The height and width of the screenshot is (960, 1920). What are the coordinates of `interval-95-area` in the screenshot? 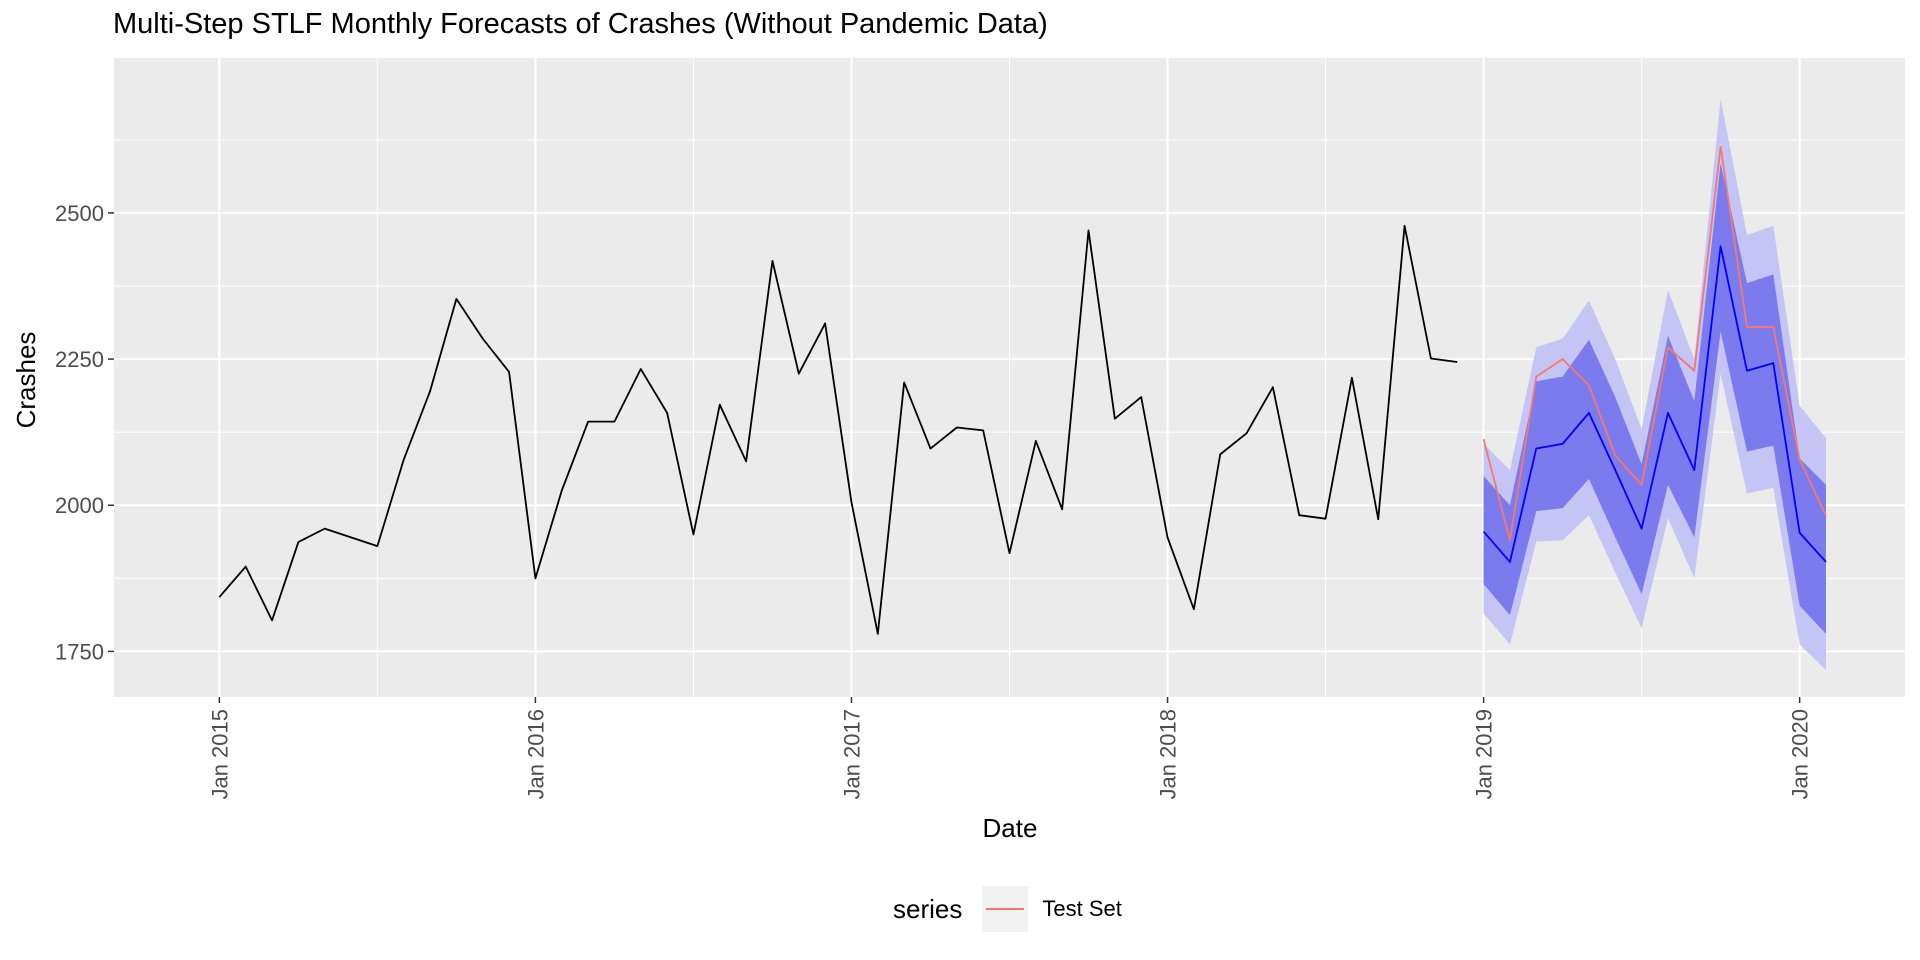 It's located at (1654, 384).